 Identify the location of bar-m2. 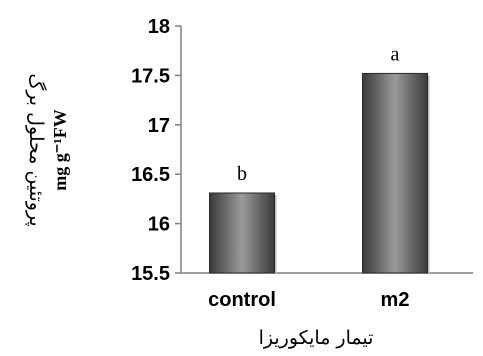
(395, 173).